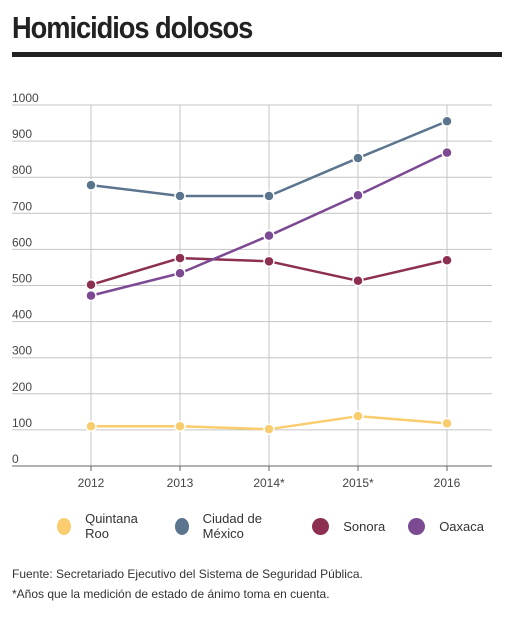  I want to click on legend-swatch-sonora, so click(321, 526).